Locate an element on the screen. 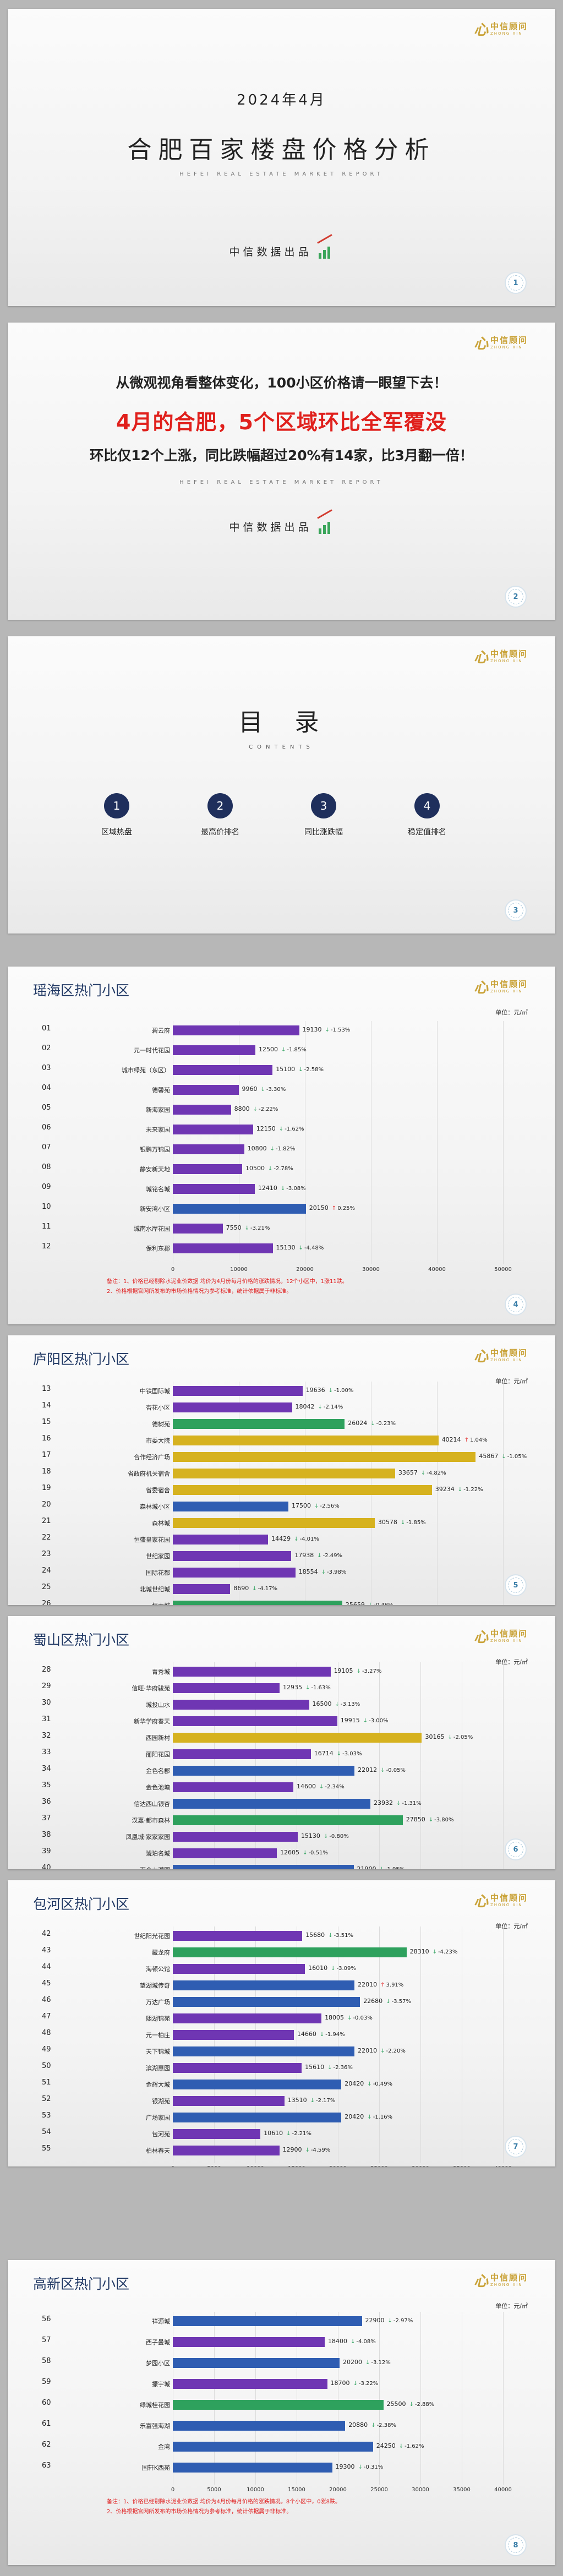 This screenshot has height=2576, width=563. change-value: -0.05% is located at coordinates (396, 1770).